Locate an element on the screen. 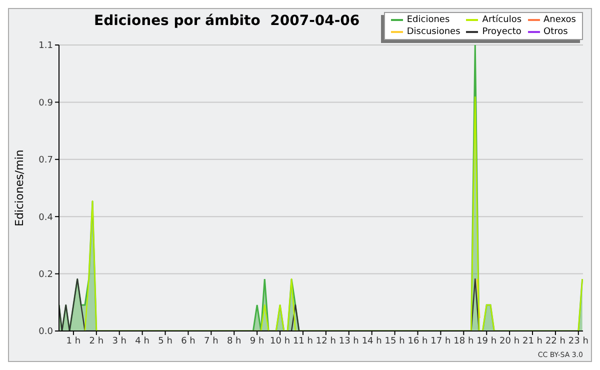  x-tick-label: 23 h is located at coordinates (578, 341).